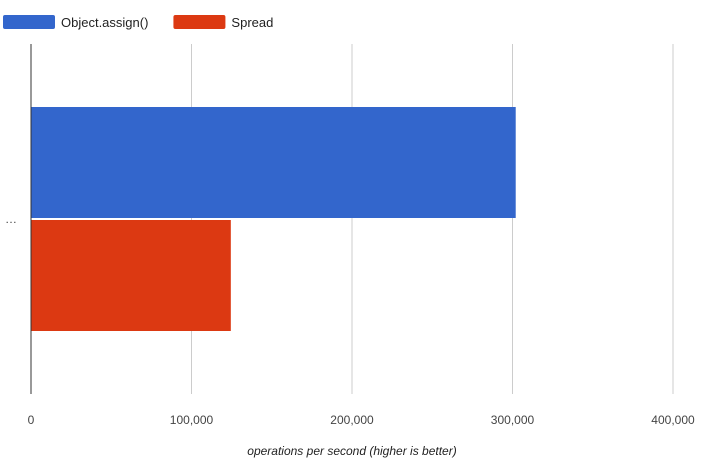 Image resolution: width=708 pixels, height=466 pixels. Describe the element at coordinates (673, 420) in the screenshot. I see `x-tick-label: 400,000` at that location.